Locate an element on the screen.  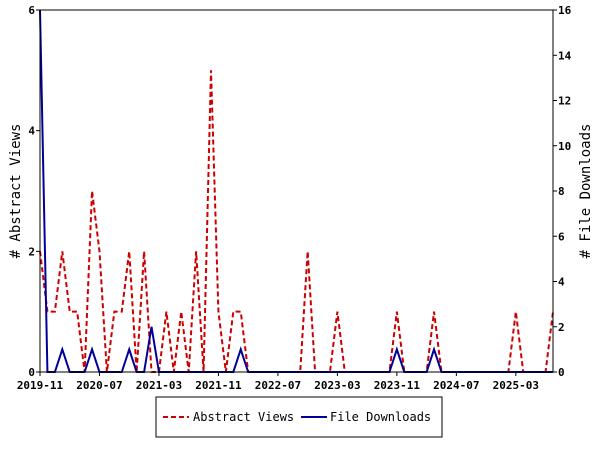
legend-box is located at coordinates (299, 417).